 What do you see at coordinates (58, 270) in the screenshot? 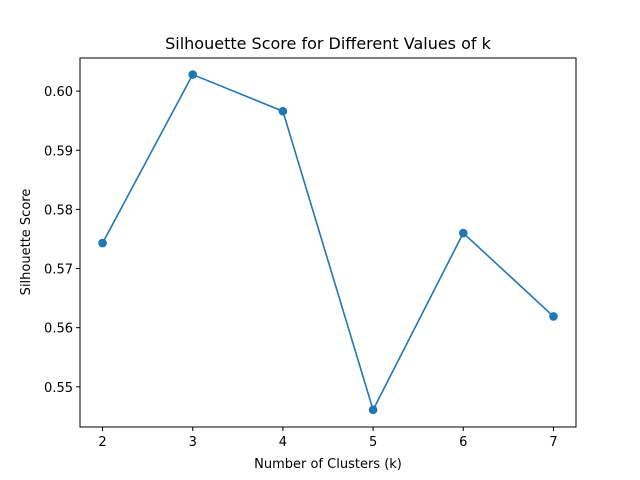
I see `y-tick-label: 0.57` at bounding box center [58, 270].